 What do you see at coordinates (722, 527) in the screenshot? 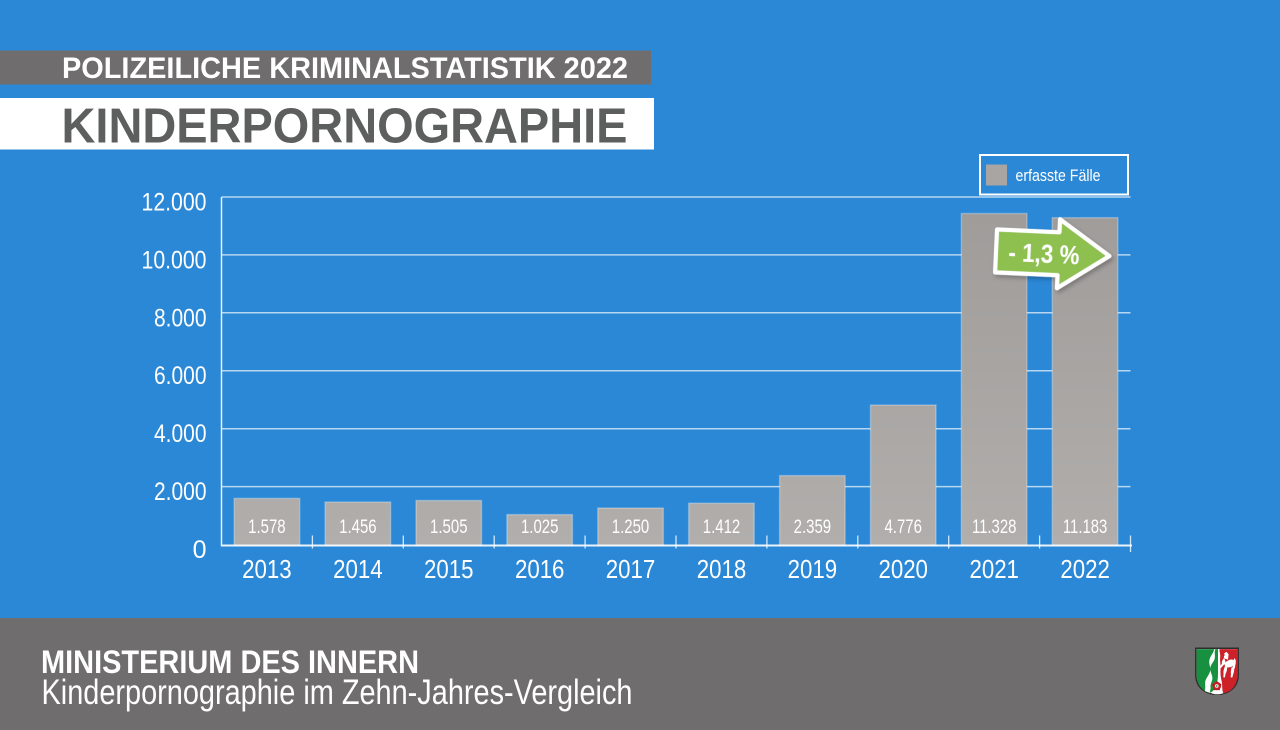
I see `svg-text: 1.412` at bounding box center [722, 527].